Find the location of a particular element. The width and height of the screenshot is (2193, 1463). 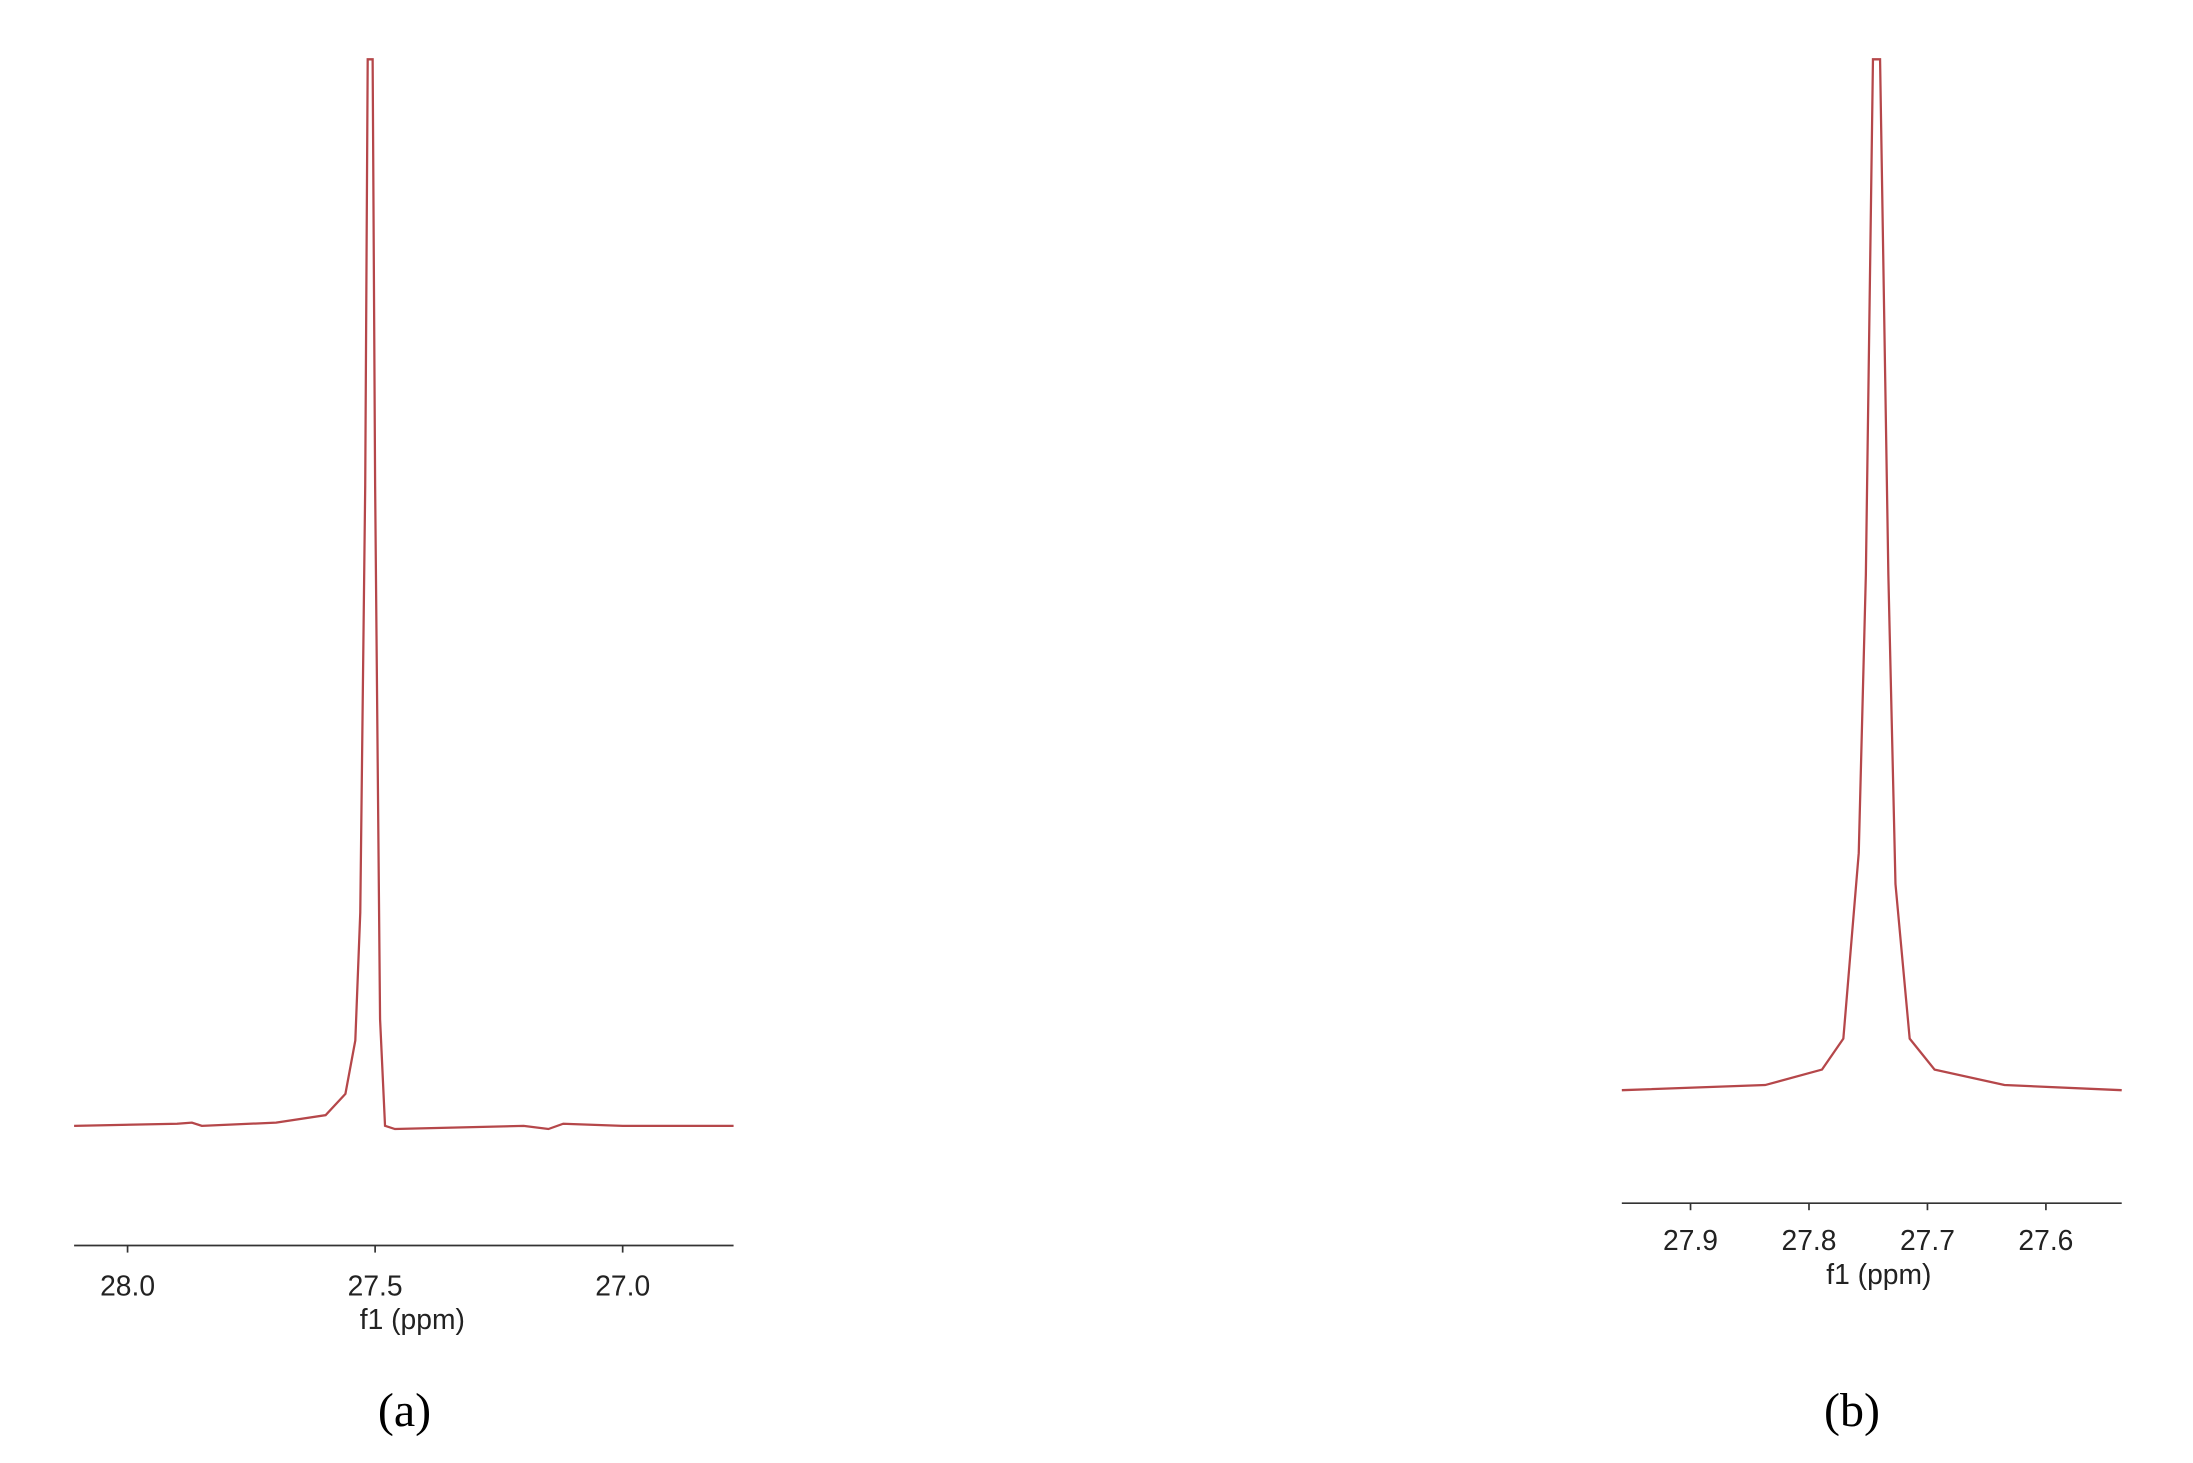

x-tick-label: 28.0 is located at coordinates (127, 1285).